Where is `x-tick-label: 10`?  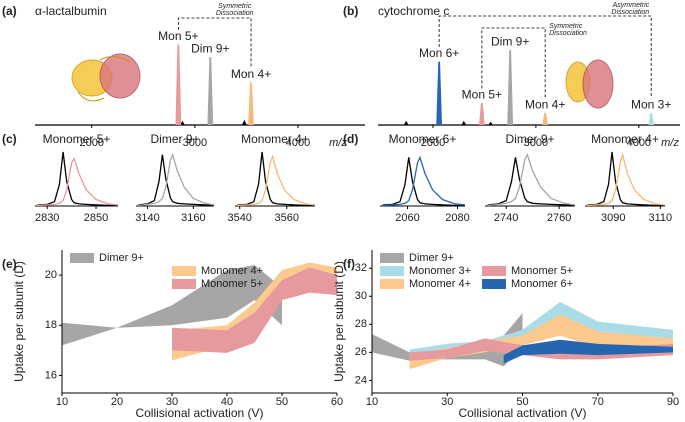
x-tick-label: 10 is located at coordinates (62, 402).